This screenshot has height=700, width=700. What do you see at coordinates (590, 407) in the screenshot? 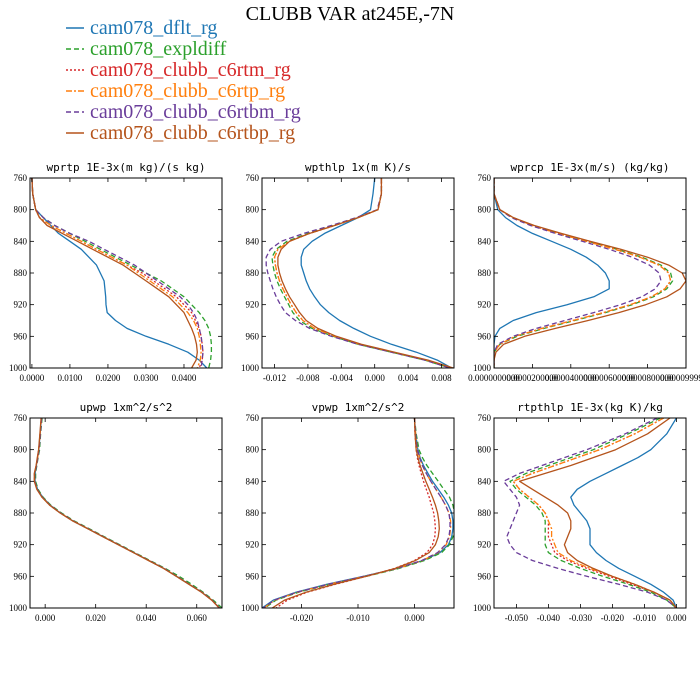
I see `panel-title: rtpthlp 1E-3x(kg K)/kg` at bounding box center [590, 407].